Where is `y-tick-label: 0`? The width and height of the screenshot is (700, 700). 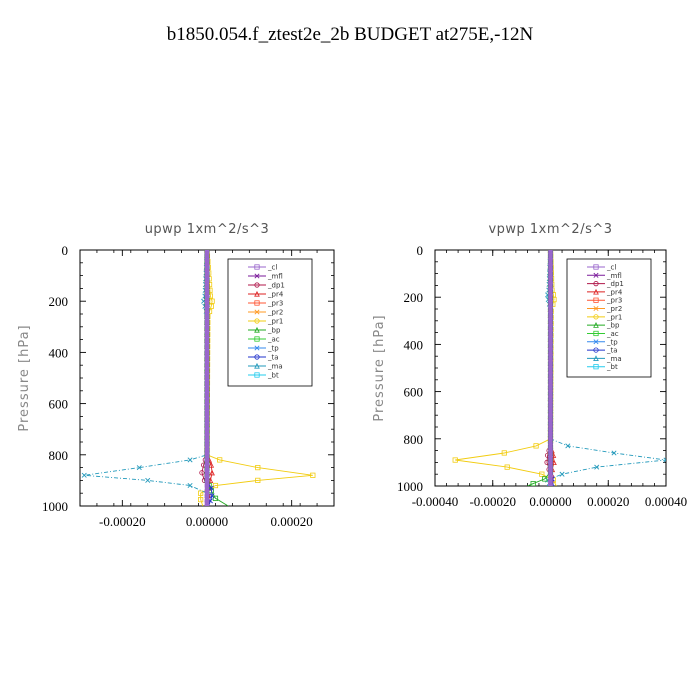 y-tick-label: 0 is located at coordinates (65, 250).